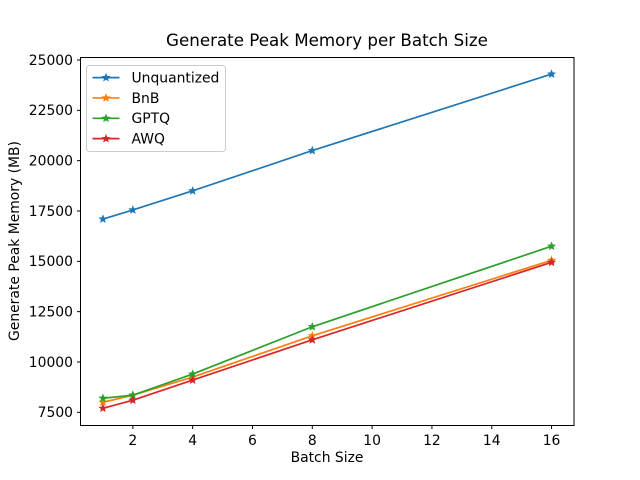 The width and height of the screenshot is (640, 480). I want to click on x-tick-label: 14, so click(492, 441).